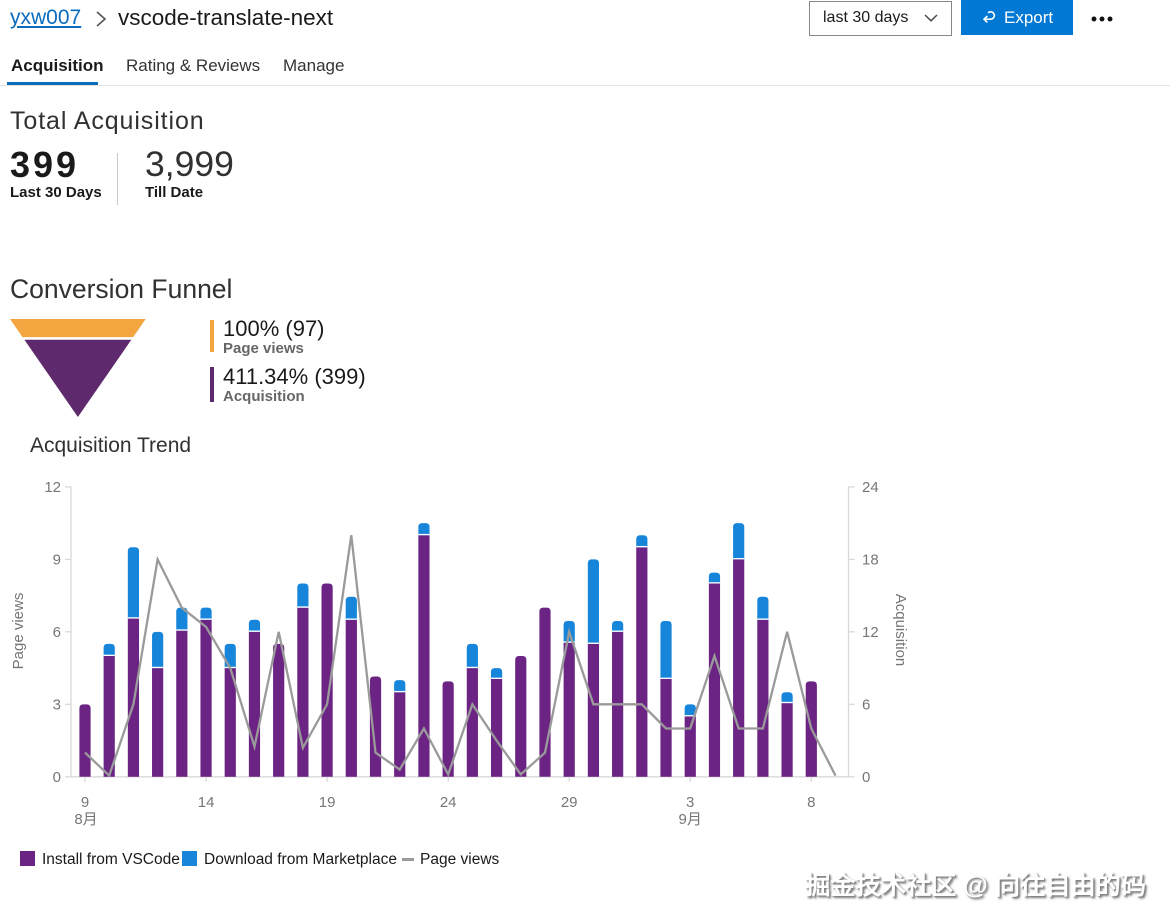  I want to click on svg-text: 19, so click(327, 802).